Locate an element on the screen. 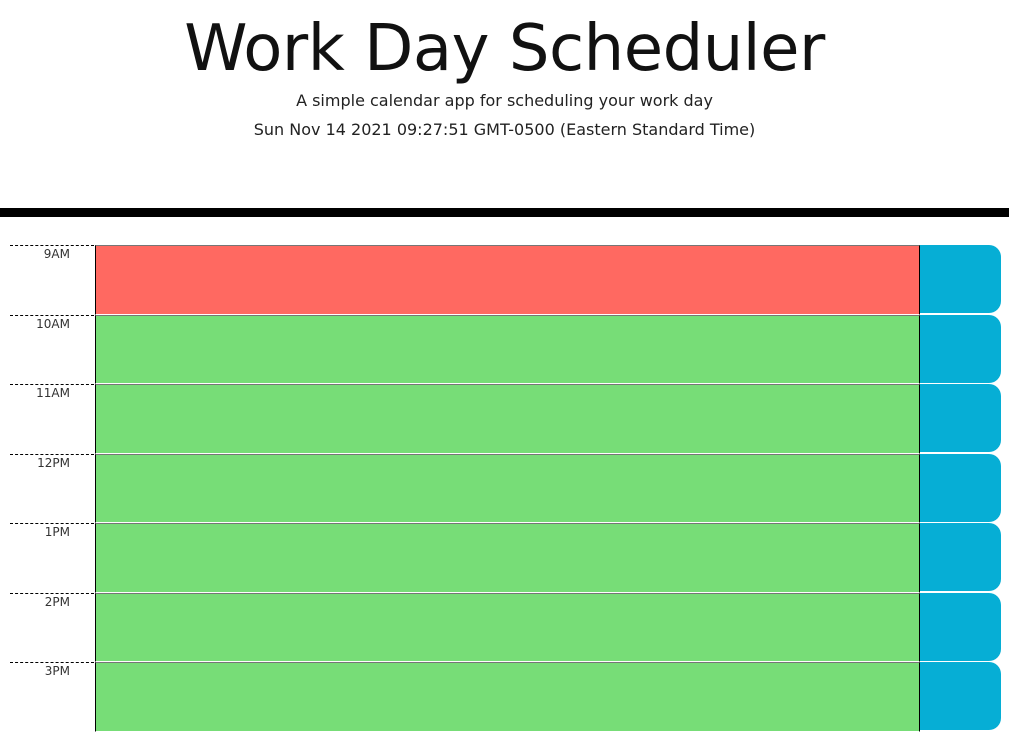  timeblock-row: 2PM is located at coordinates (504, 627).